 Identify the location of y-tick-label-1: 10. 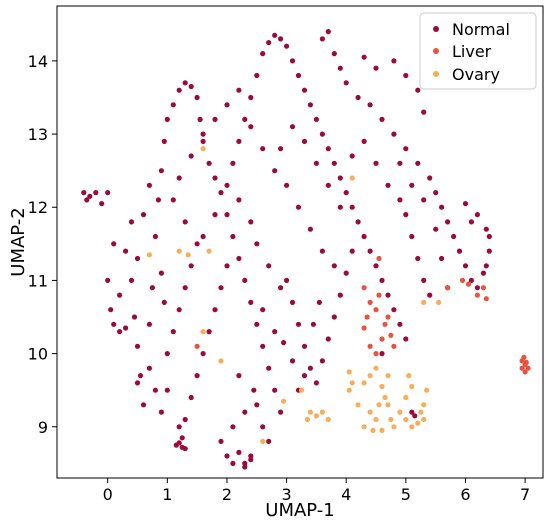
(38, 354).